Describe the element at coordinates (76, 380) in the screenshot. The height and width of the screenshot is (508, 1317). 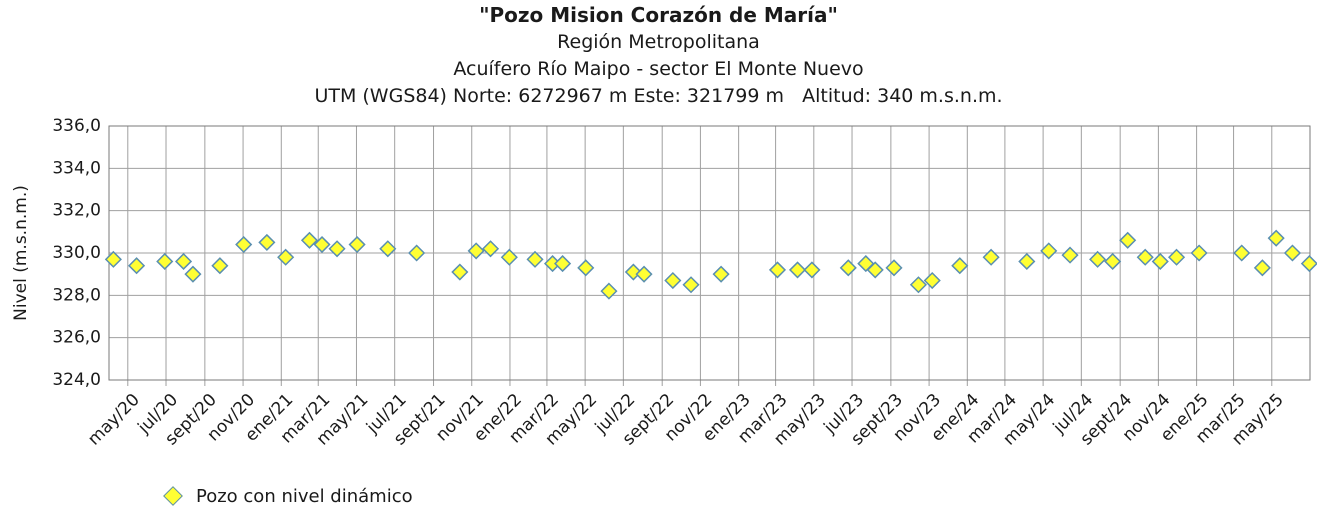
I see `y-tick-label: 324,0` at that location.